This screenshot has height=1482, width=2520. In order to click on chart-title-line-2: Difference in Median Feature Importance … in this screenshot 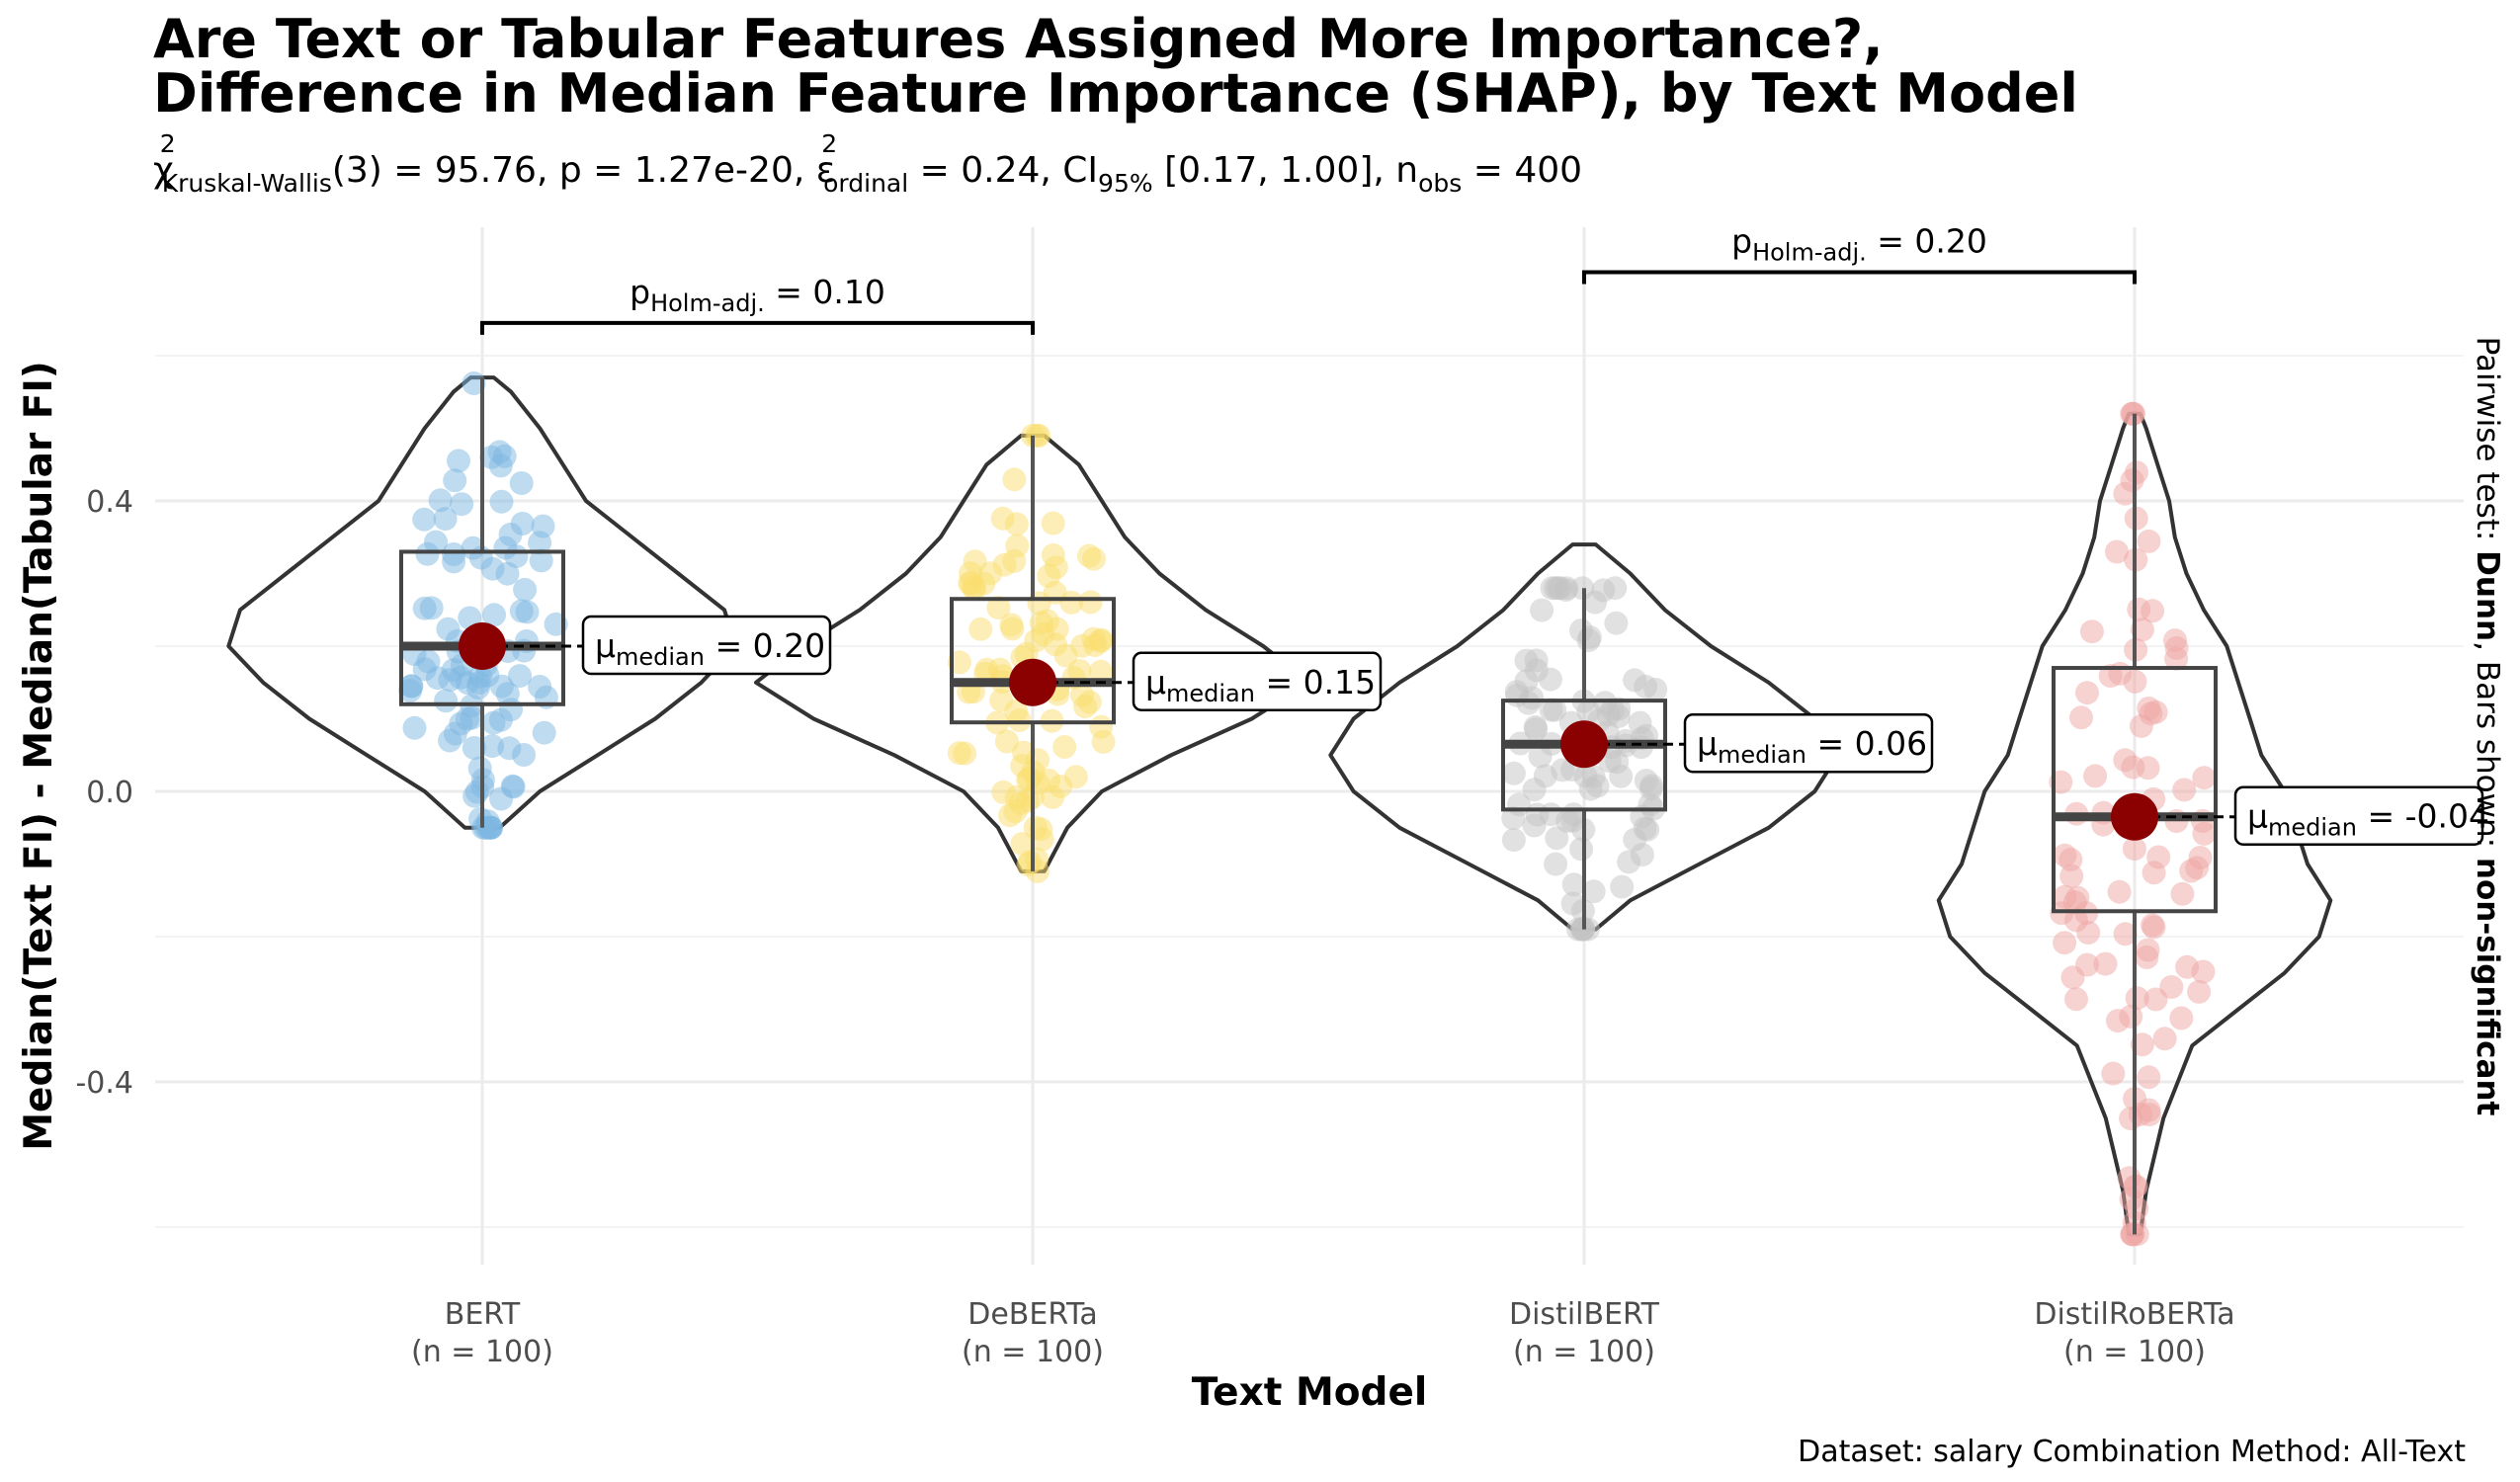, I will do `click(1115, 93)`.